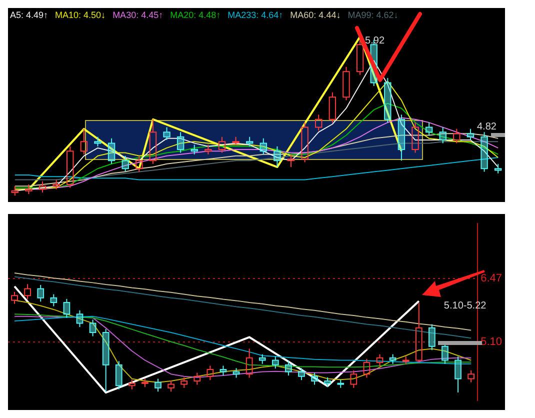 This screenshot has height=418, width=535. What do you see at coordinates (29, 15) in the screenshot?
I see `text: A5: 4.49↑` at bounding box center [29, 15].